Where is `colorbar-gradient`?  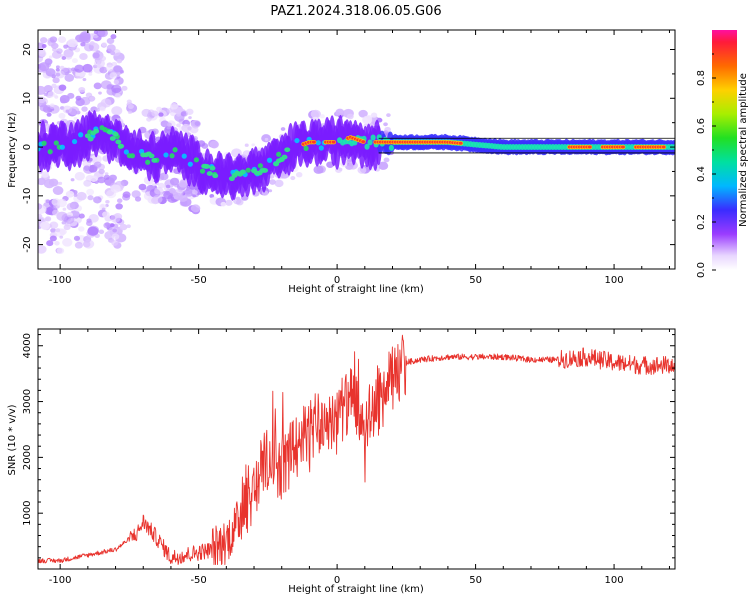
colorbar-gradient is located at coordinates (724, 150).